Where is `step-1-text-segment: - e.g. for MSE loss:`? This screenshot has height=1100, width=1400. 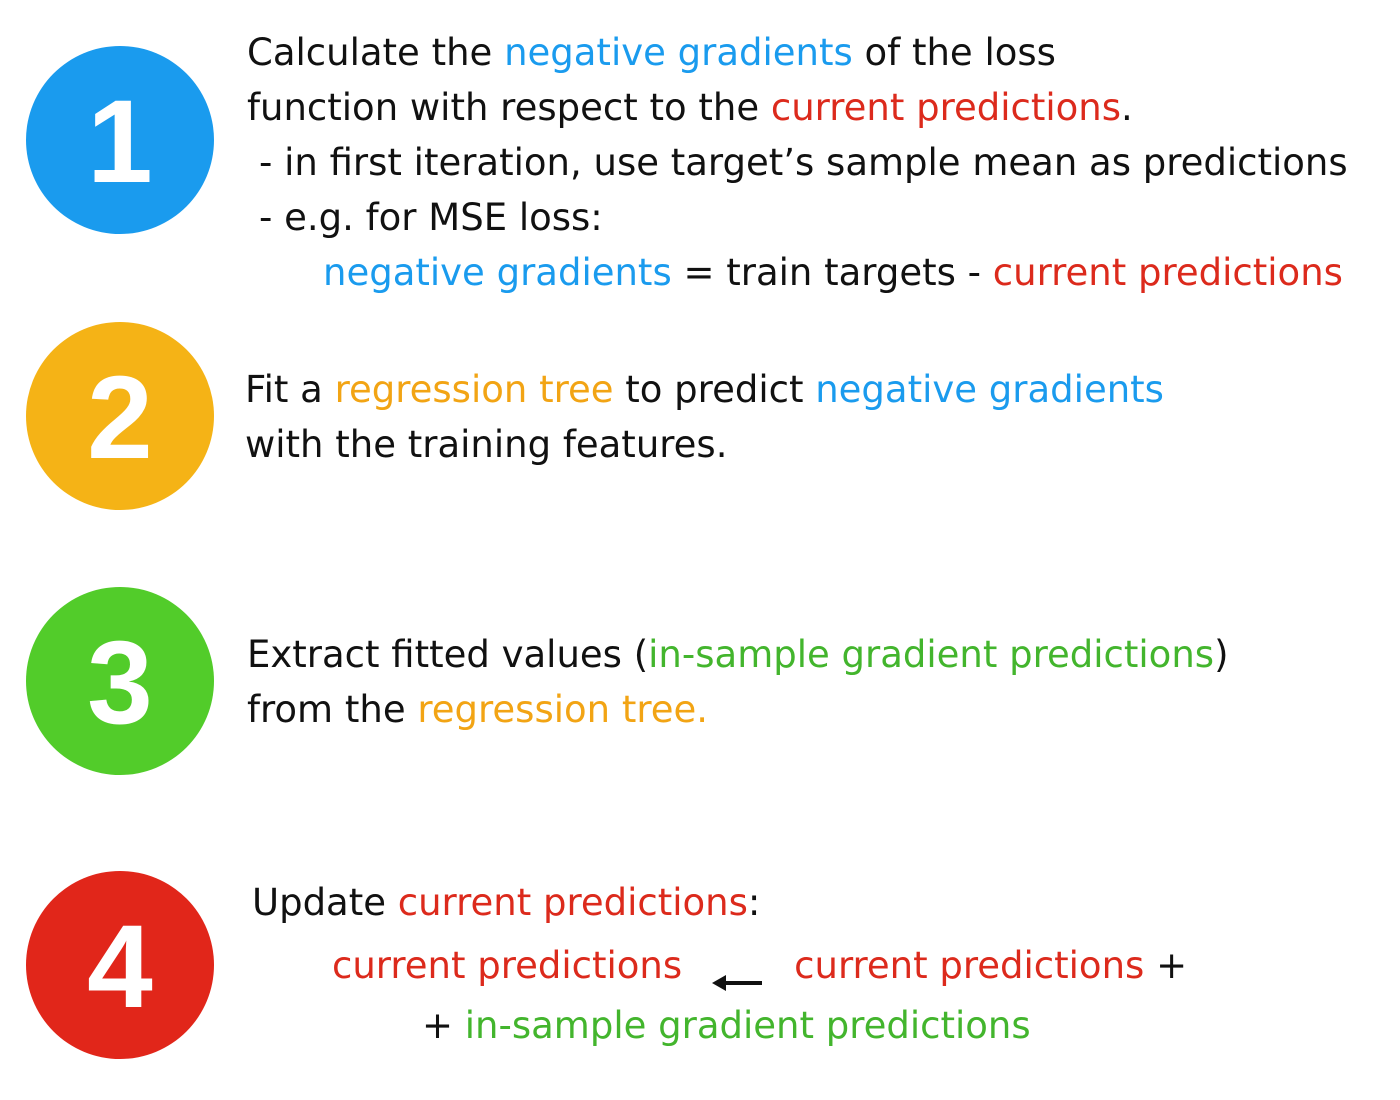 step-1-text-segment: - e.g. for MSE loss: is located at coordinates (431, 217).